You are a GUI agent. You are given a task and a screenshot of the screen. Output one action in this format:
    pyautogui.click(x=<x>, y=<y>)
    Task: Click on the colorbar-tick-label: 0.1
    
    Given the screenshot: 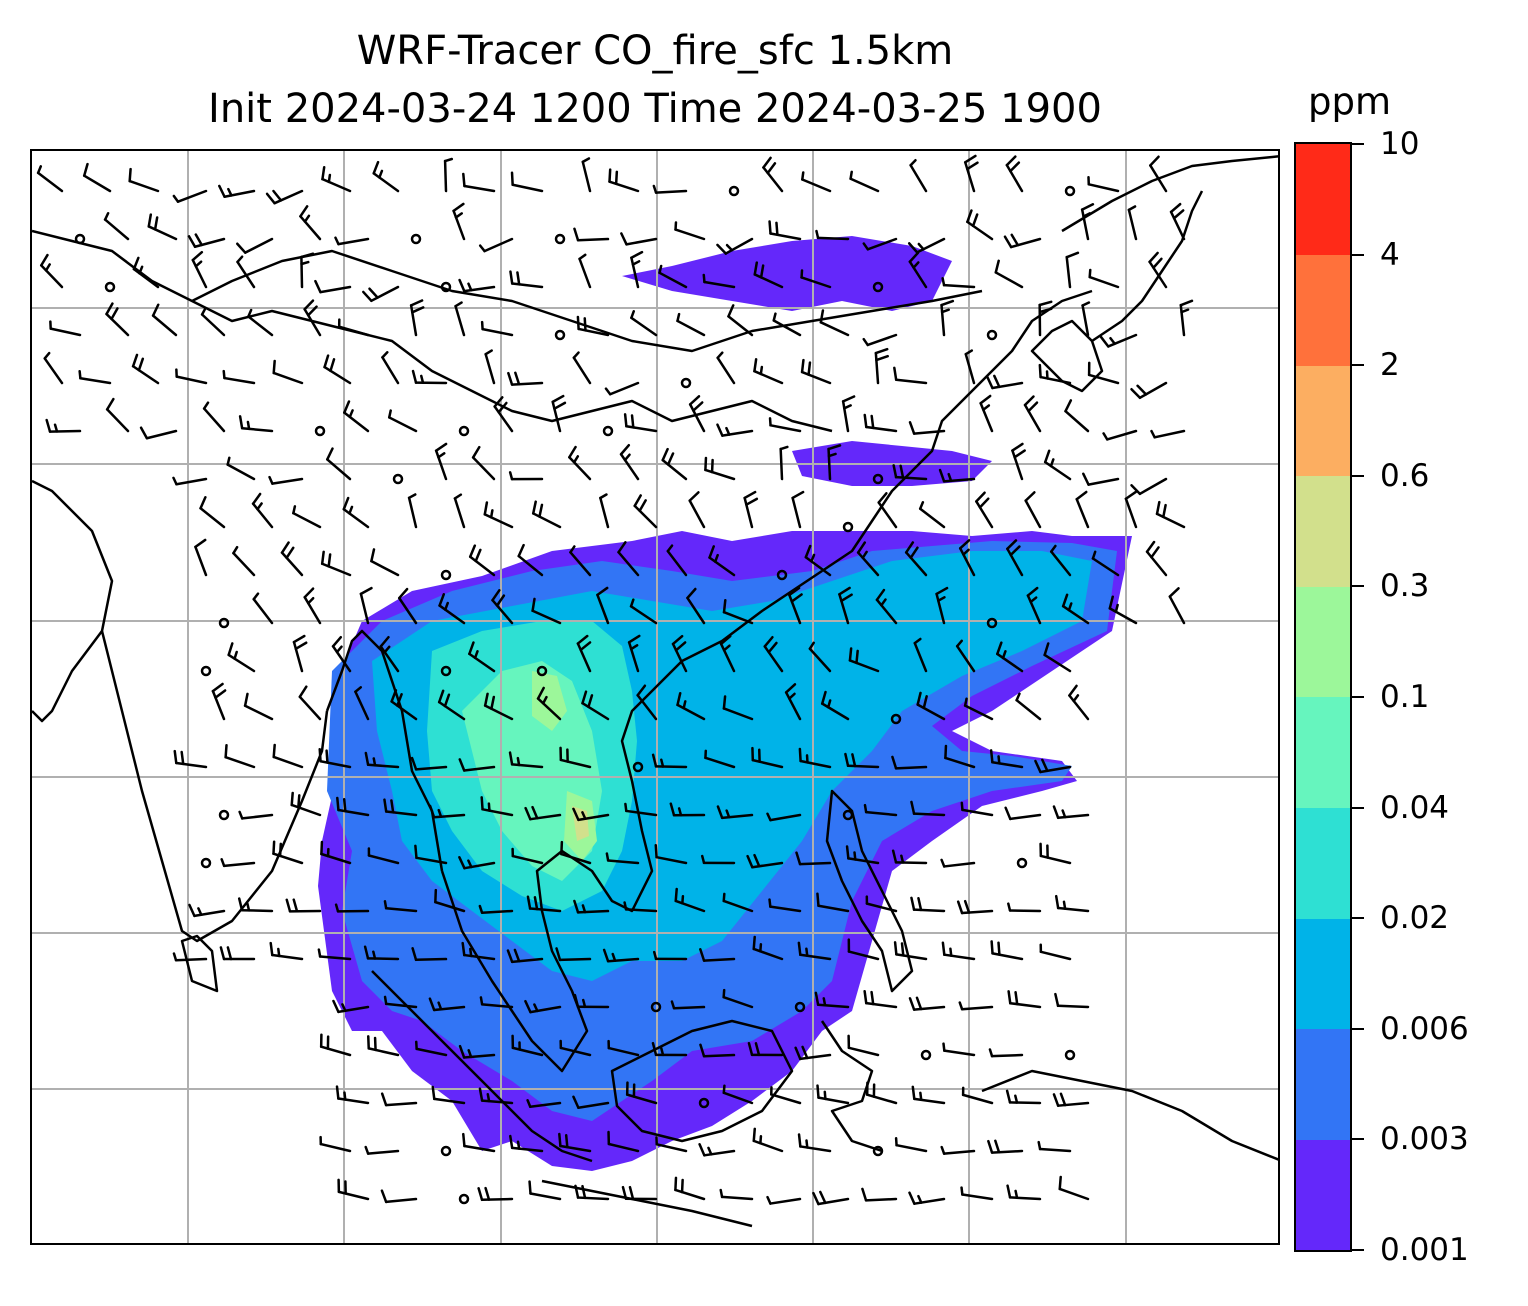 What is the action you would take?
    pyautogui.click(x=1405, y=697)
    